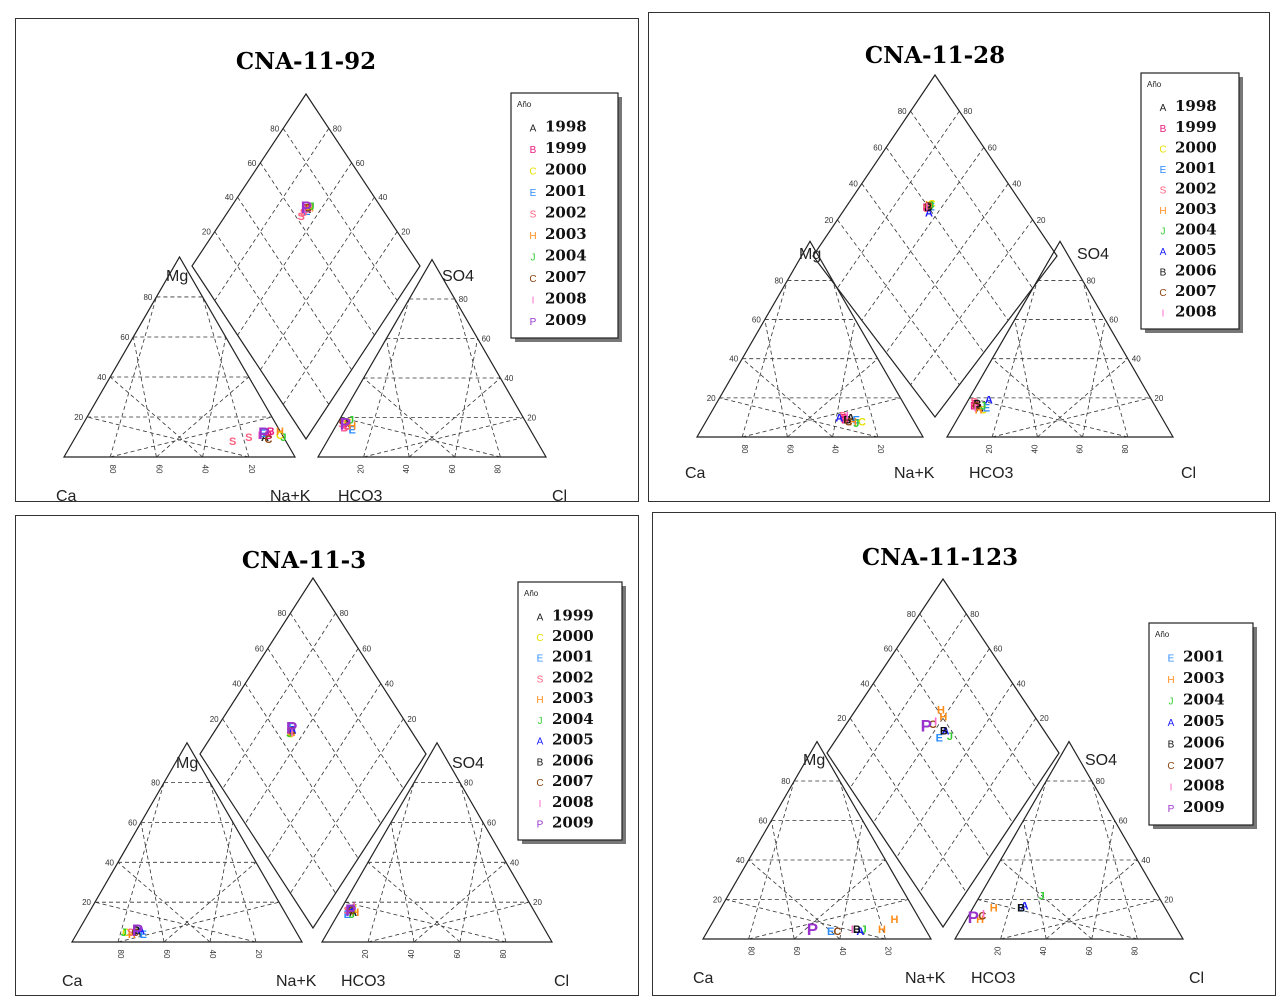 This screenshot has height=998, width=1280. What do you see at coordinates (539, 638) in the screenshot?
I see `legend-symbol-2000: C` at bounding box center [539, 638].